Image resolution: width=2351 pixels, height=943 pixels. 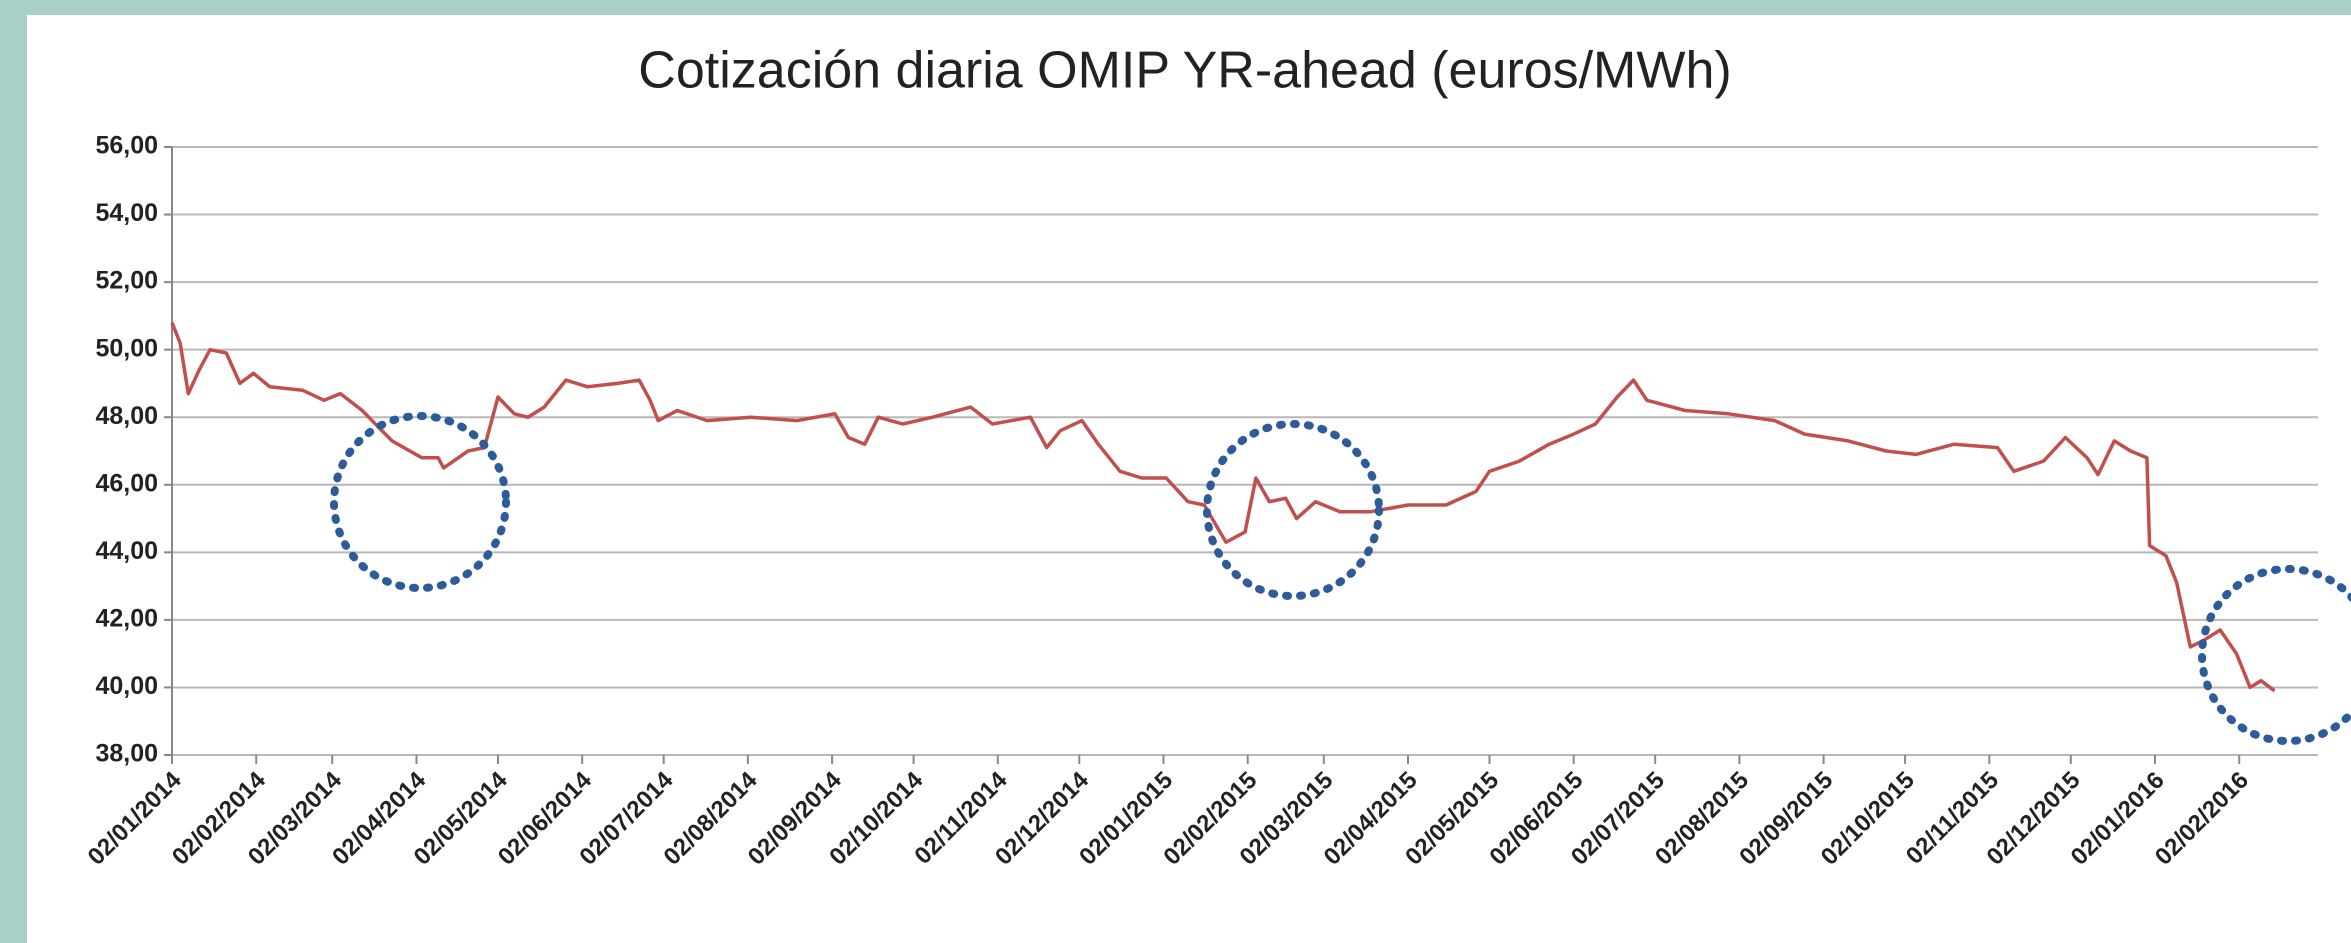 What do you see at coordinates (126, 754) in the screenshot?
I see `y-tick-label: 38,00` at bounding box center [126, 754].